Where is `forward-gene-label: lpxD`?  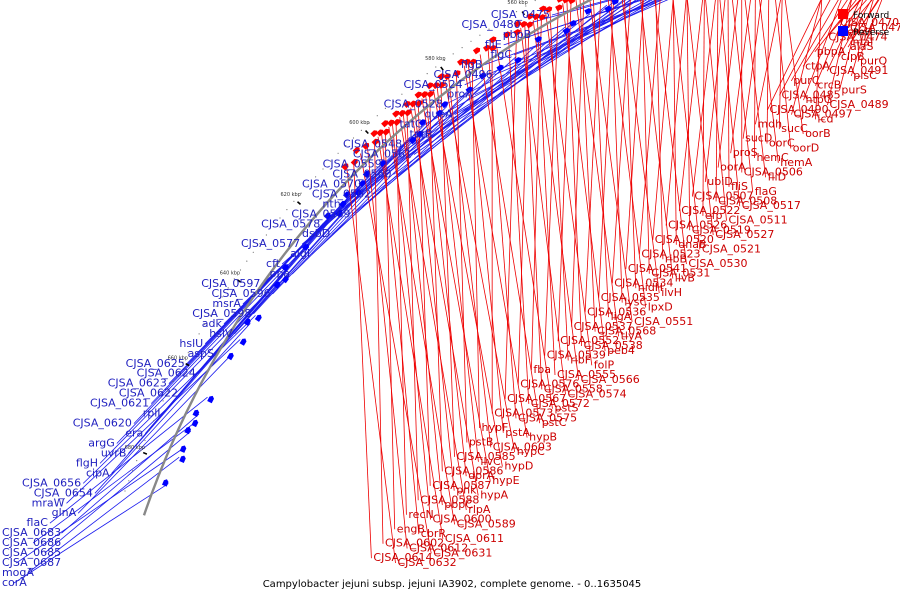 forward-gene-label: lpxD is located at coordinates (660, 307).